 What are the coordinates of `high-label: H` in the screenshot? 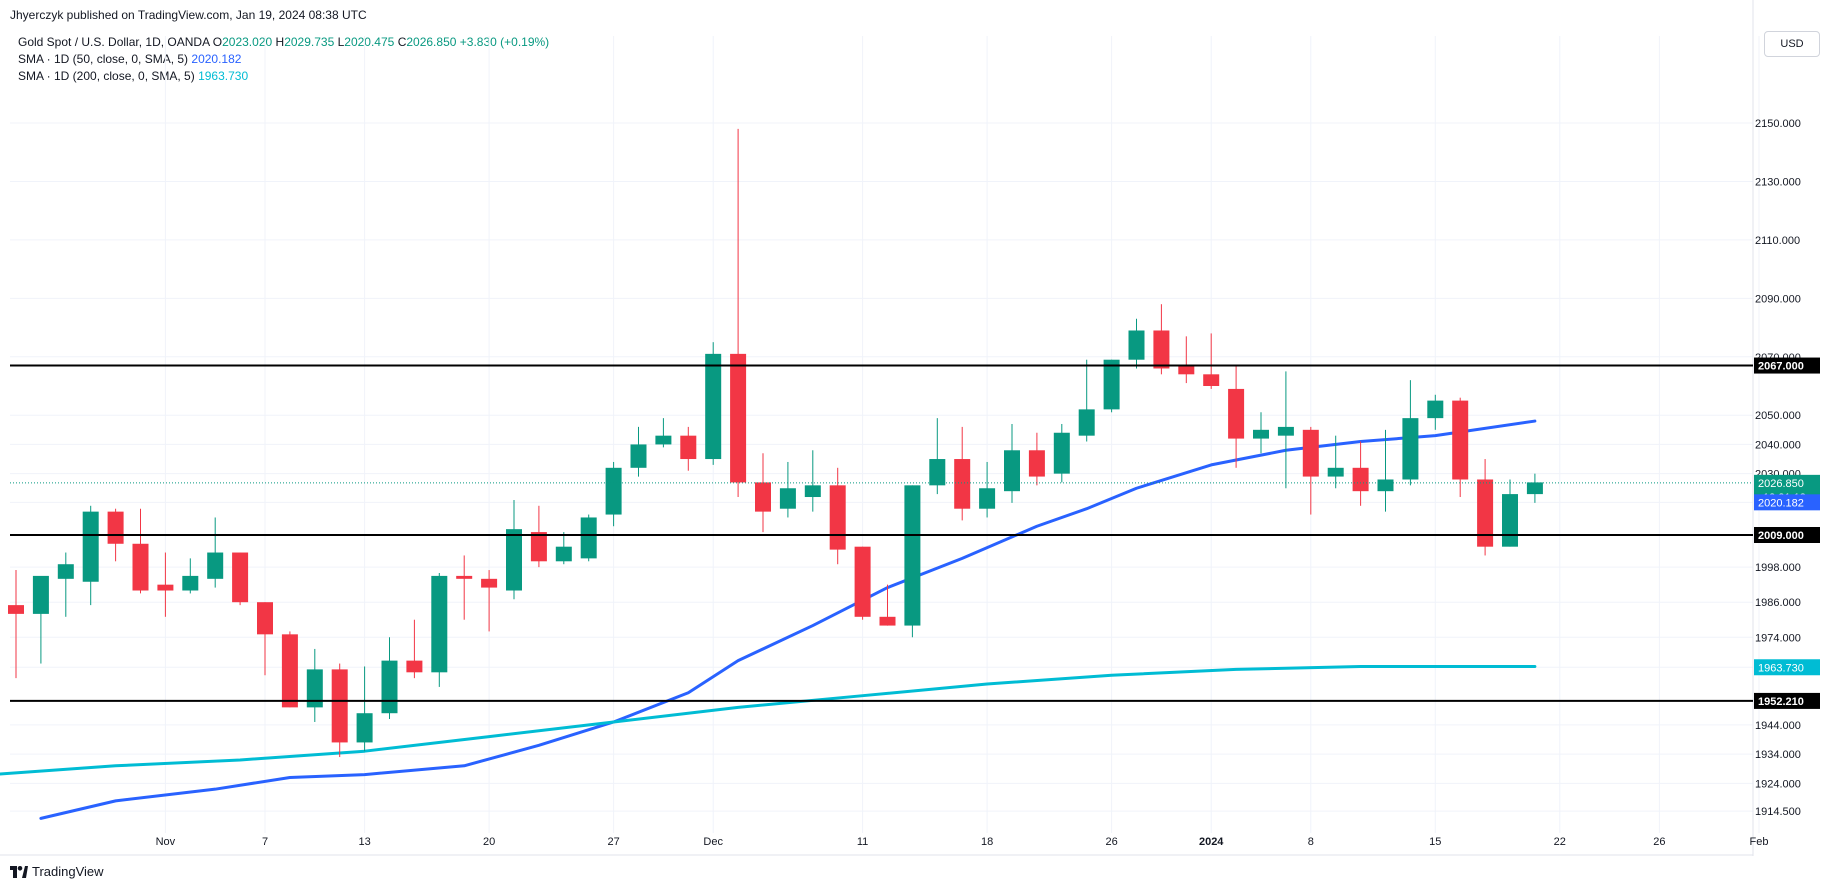 It's located at (280, 42).